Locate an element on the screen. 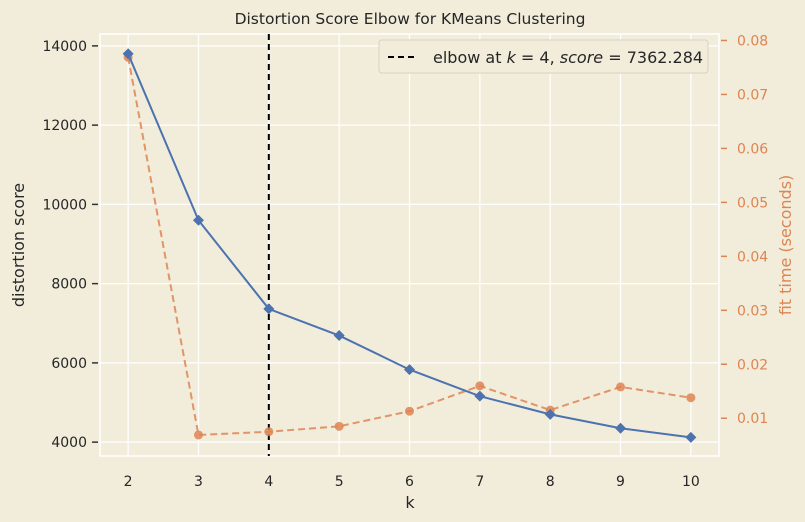 The image size is (805, 522). legend-box is located at coordinates (543, 56).